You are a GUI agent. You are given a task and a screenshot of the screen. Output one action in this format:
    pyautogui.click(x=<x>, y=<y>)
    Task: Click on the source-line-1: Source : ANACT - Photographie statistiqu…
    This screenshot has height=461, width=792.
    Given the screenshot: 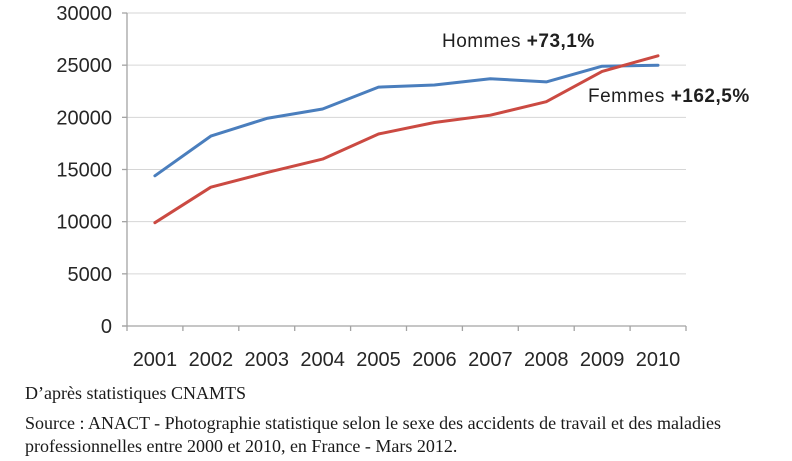 What is the action you would take?
    pyautogui.click(x=373, y=423)
    